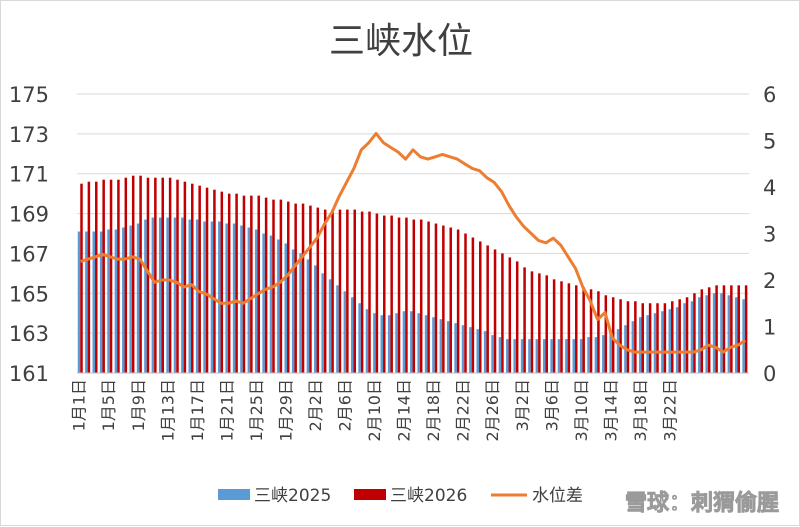 This screenshot has width=800, height=527. Describe the element at coordinates (374, 410) in the screenshot. I see `x-axis-tick: 2月10日` at that location.